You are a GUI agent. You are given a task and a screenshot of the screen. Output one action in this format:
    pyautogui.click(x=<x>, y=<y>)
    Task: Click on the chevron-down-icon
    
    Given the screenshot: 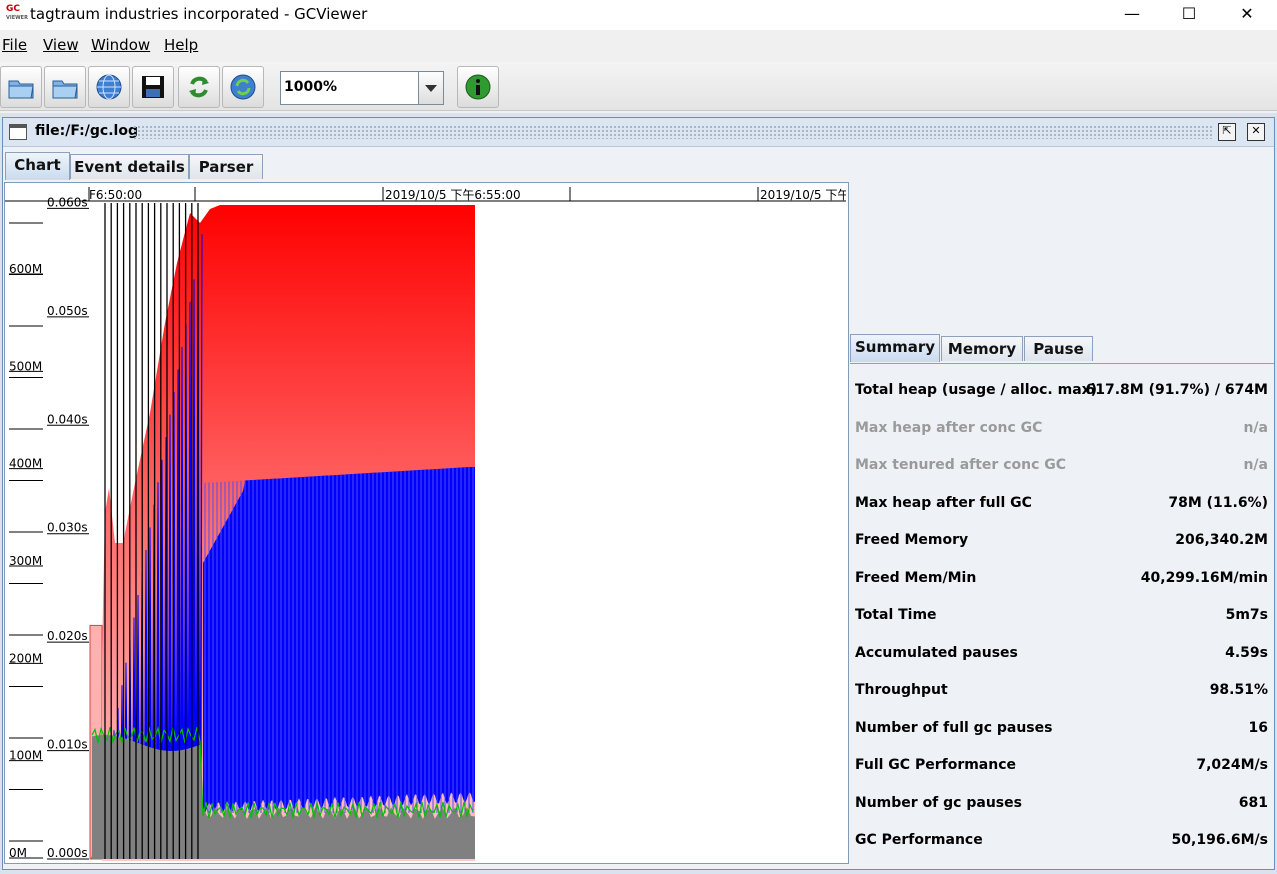 What is the action you would take?
    pyautogui.click(x=430, y=88)
    